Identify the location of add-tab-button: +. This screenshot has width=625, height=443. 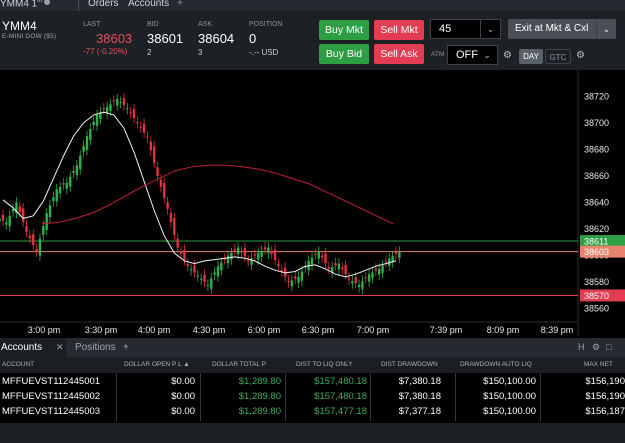
(180, 4).